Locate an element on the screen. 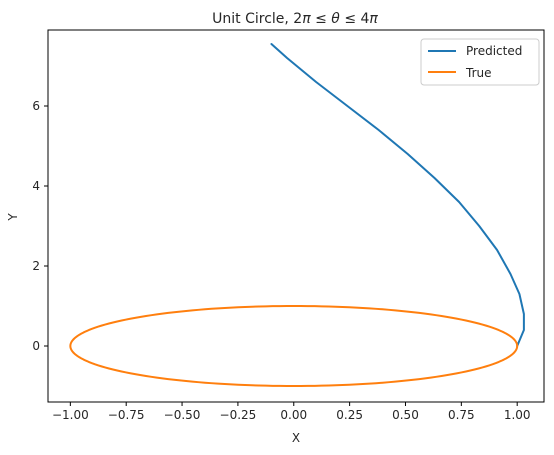 The image size is (554, 455). y-tick-label: 0 is located at coordinates (36, 346).